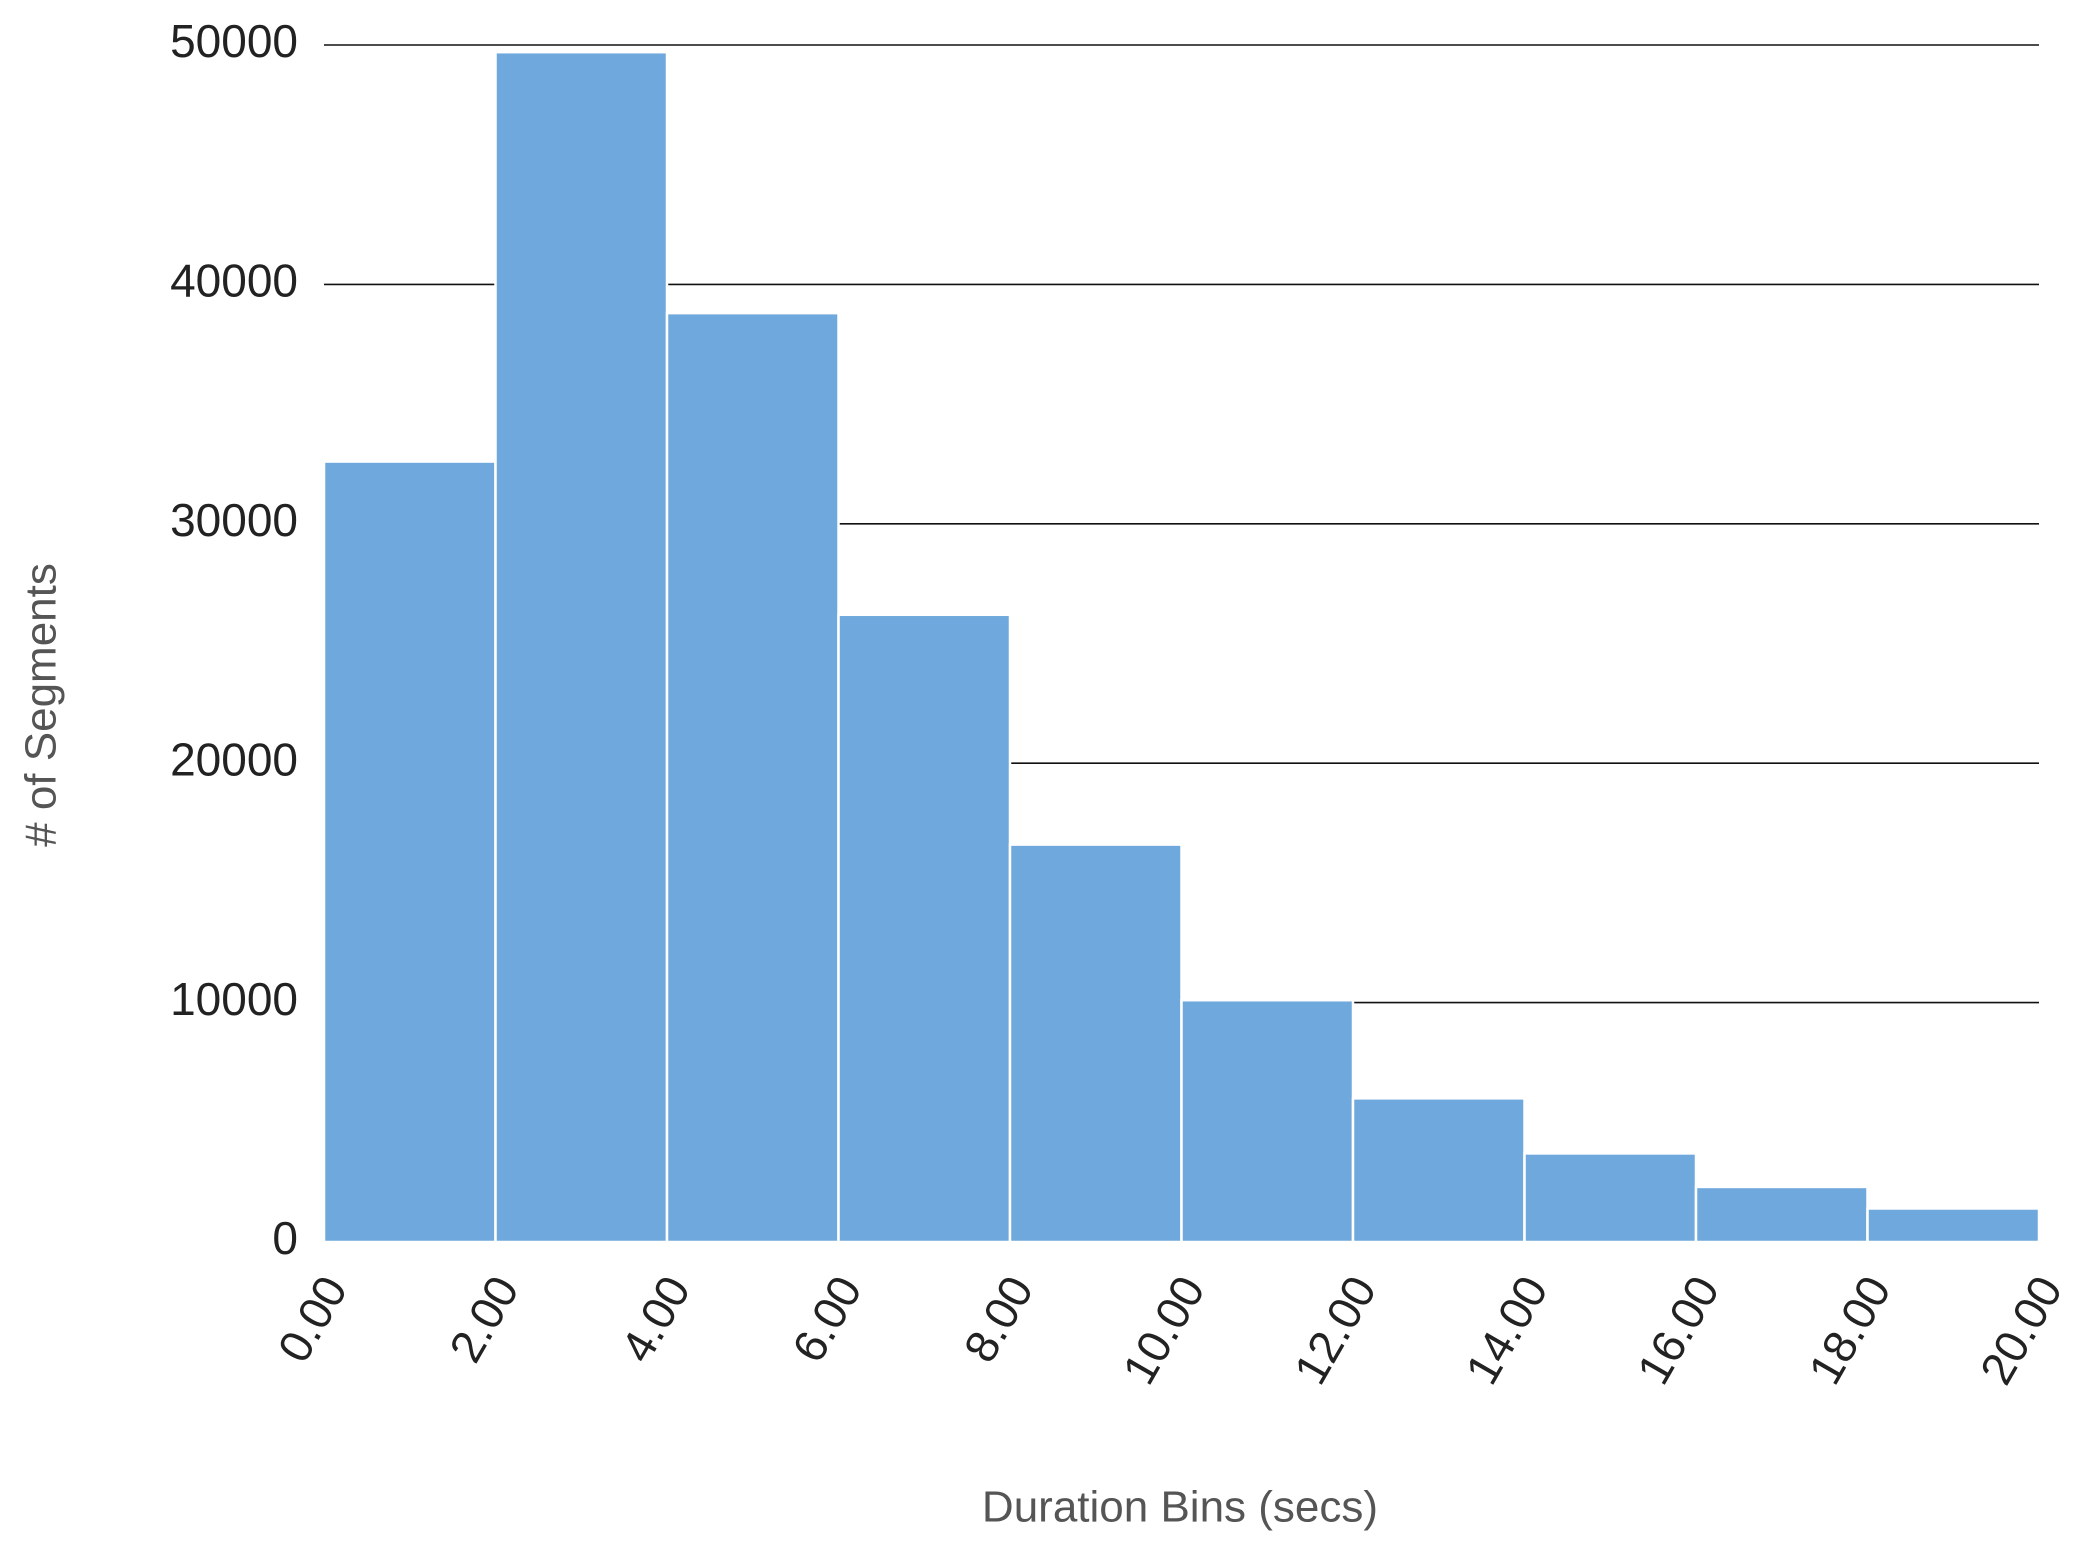 The width and height of the screenshot is (2076, 1551). I want to click on x-tick-label: 0.00, so click(312, 1319).